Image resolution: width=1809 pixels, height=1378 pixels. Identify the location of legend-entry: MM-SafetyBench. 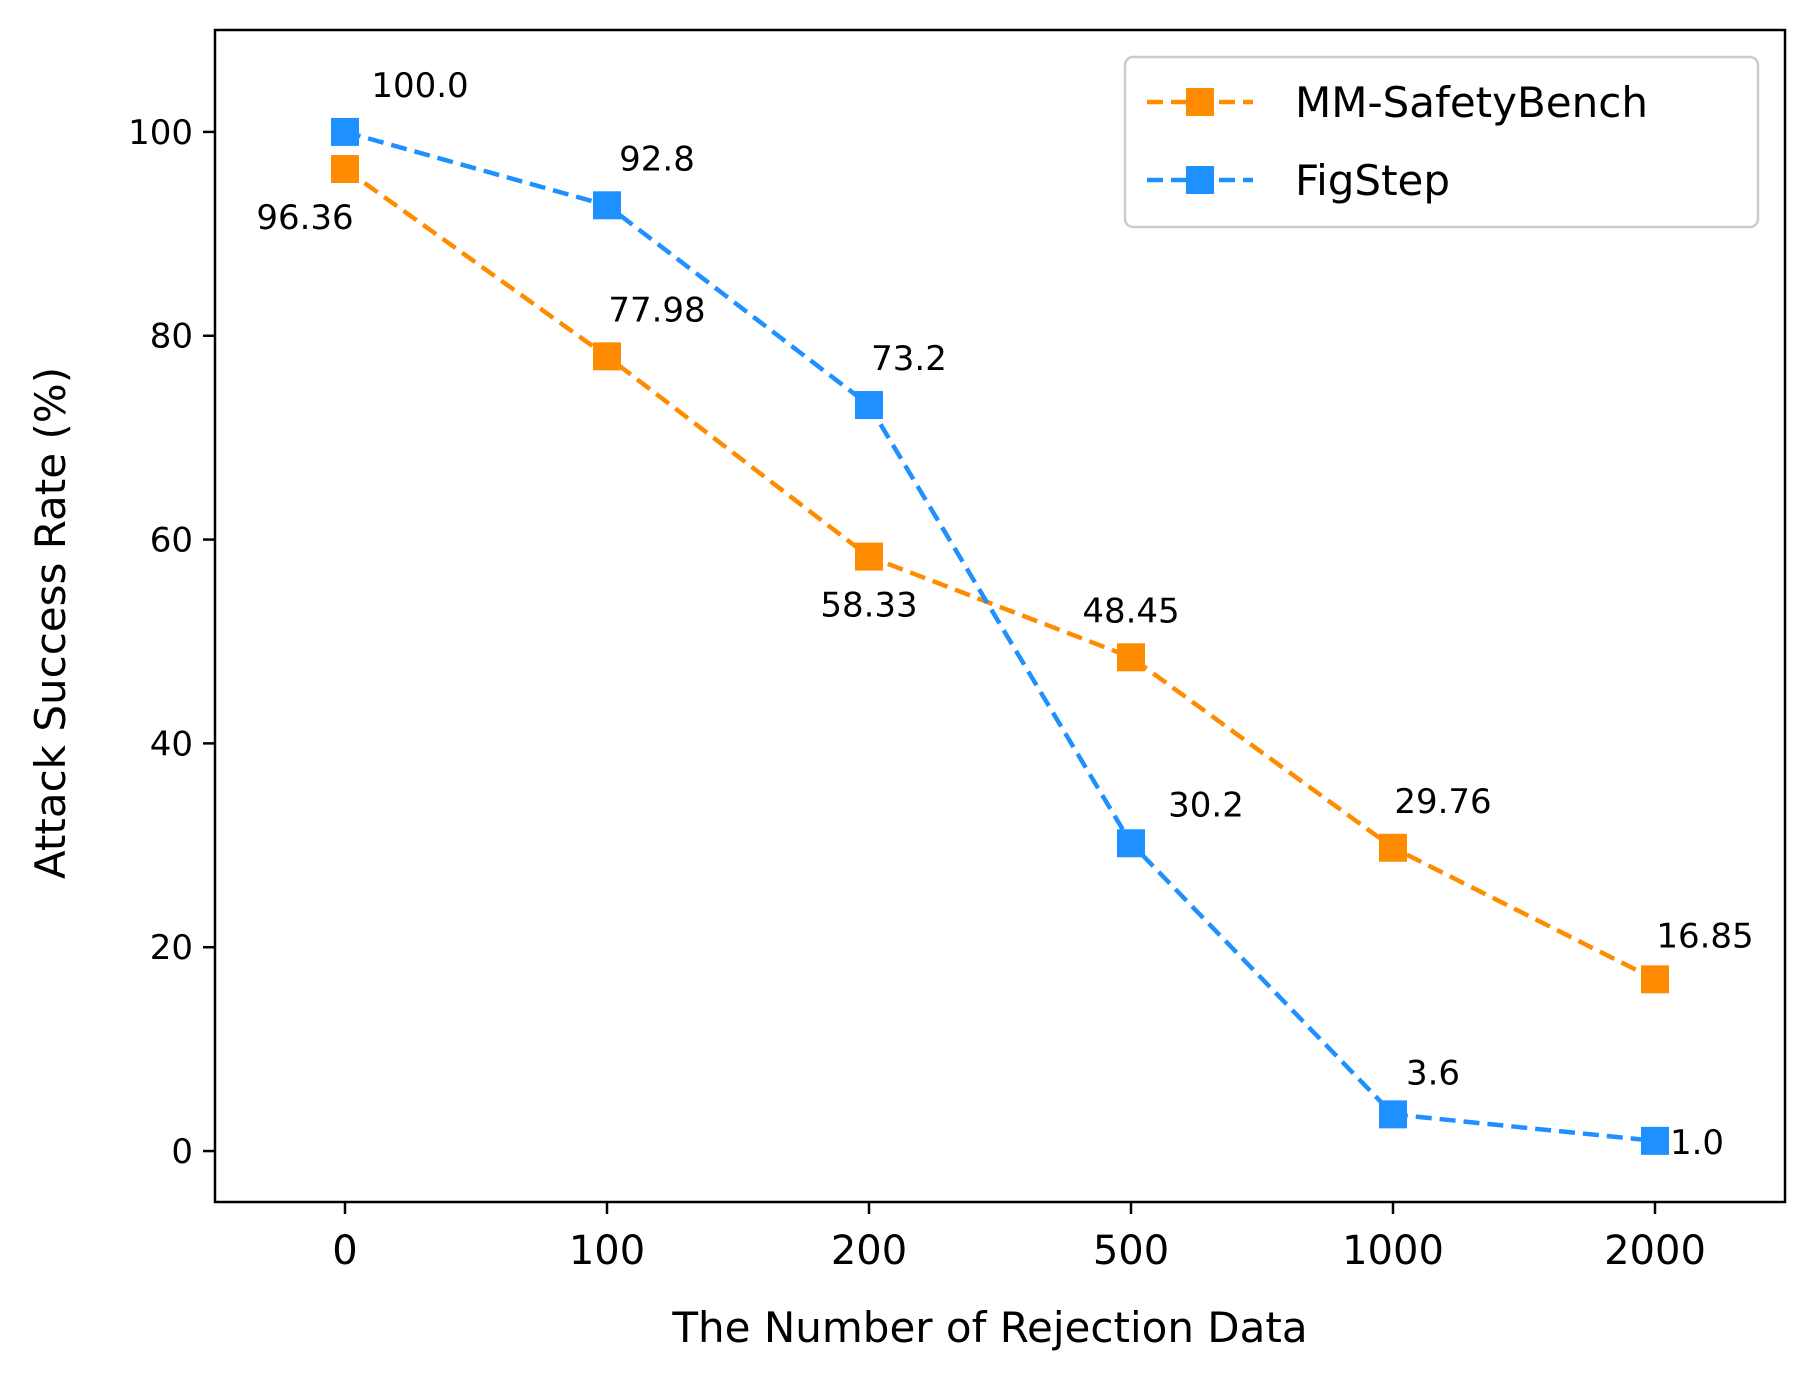
(1397, 102).